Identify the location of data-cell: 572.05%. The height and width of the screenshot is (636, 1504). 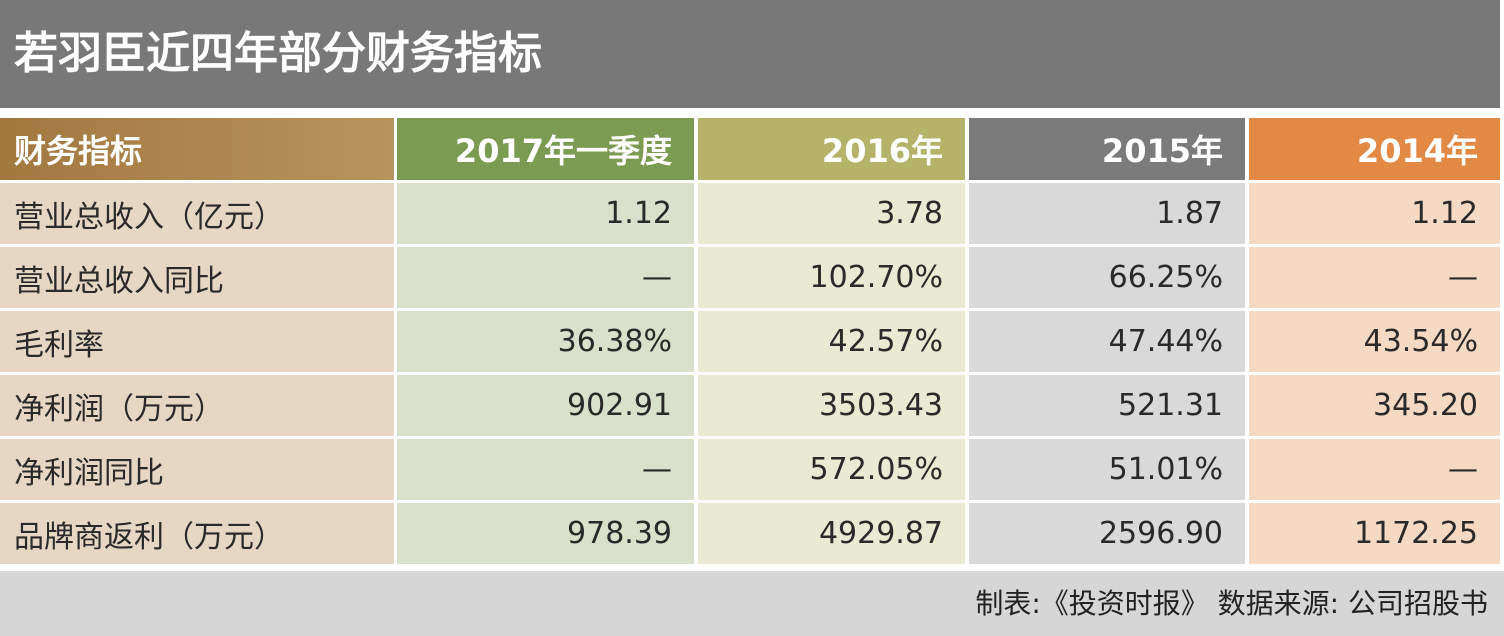
(831, 469).